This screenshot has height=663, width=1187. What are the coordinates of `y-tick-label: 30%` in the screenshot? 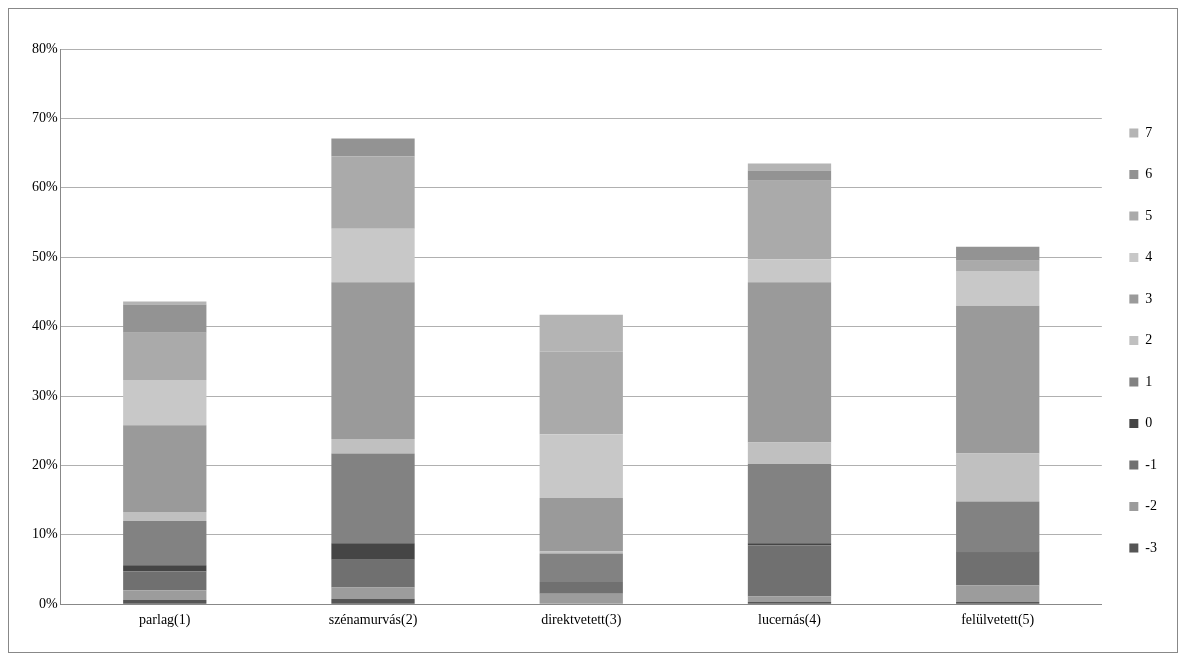 It's located at (44, 395).